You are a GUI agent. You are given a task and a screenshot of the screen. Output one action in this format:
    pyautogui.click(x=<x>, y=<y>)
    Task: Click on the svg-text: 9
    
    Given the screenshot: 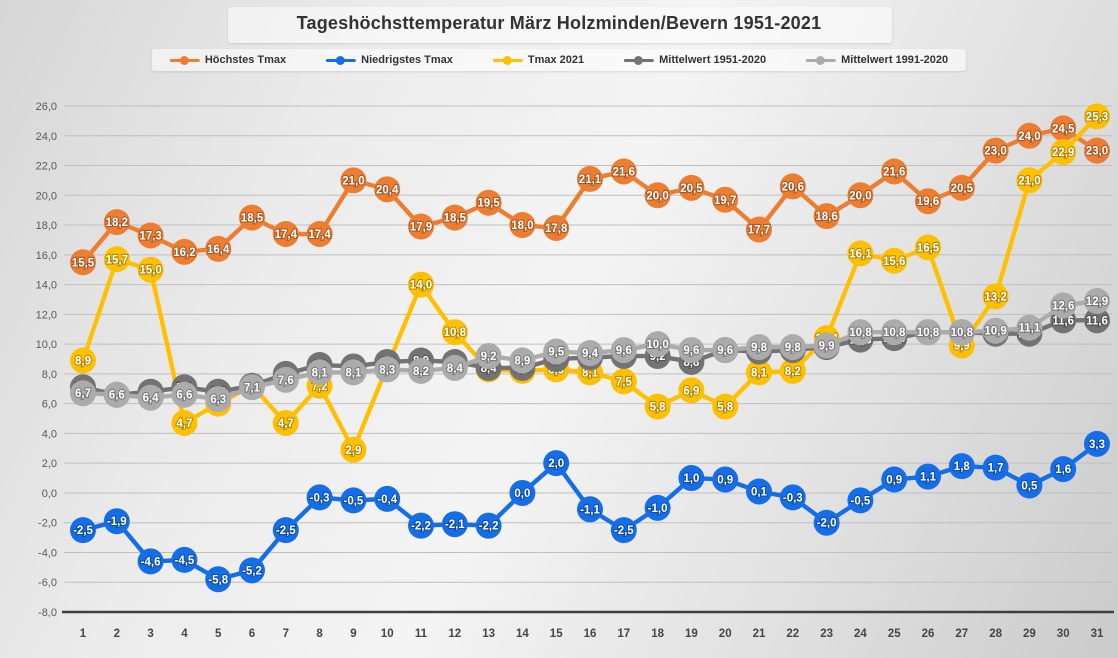 What is the action you would take?
    pyautogui.click(x=353, y=634)
    